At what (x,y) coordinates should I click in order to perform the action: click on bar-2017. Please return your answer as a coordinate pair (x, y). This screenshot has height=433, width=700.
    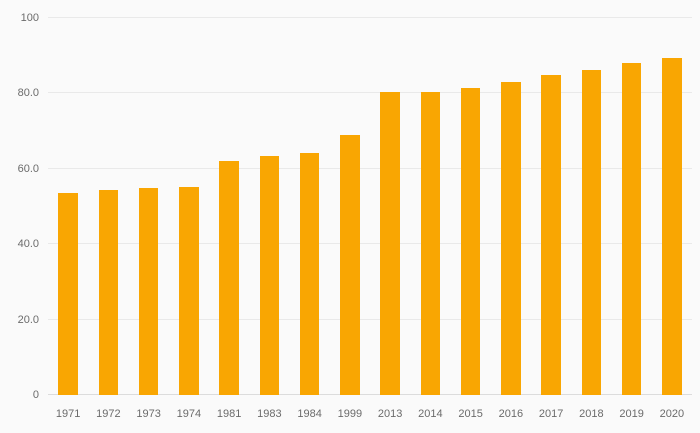
    Looking at the image, I should click on (551, 235).